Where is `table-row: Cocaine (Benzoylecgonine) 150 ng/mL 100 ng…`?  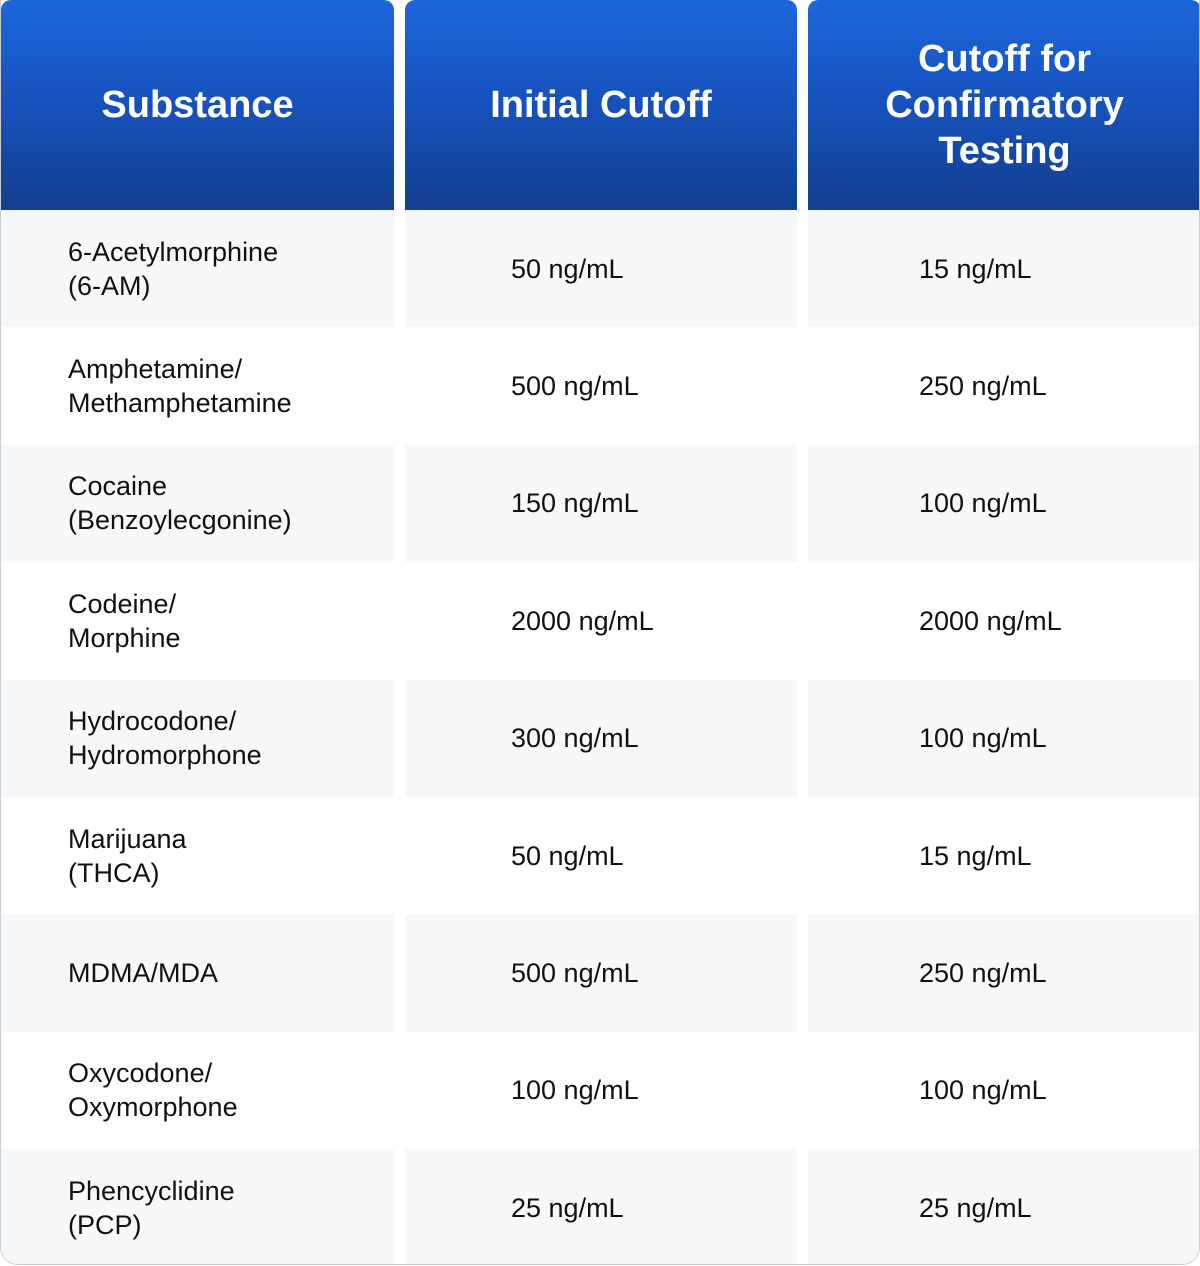 table-row: Cocaine (Benzoylecgonine) 150 ng/mL 100 ng… is located at coordinates (600, 503).